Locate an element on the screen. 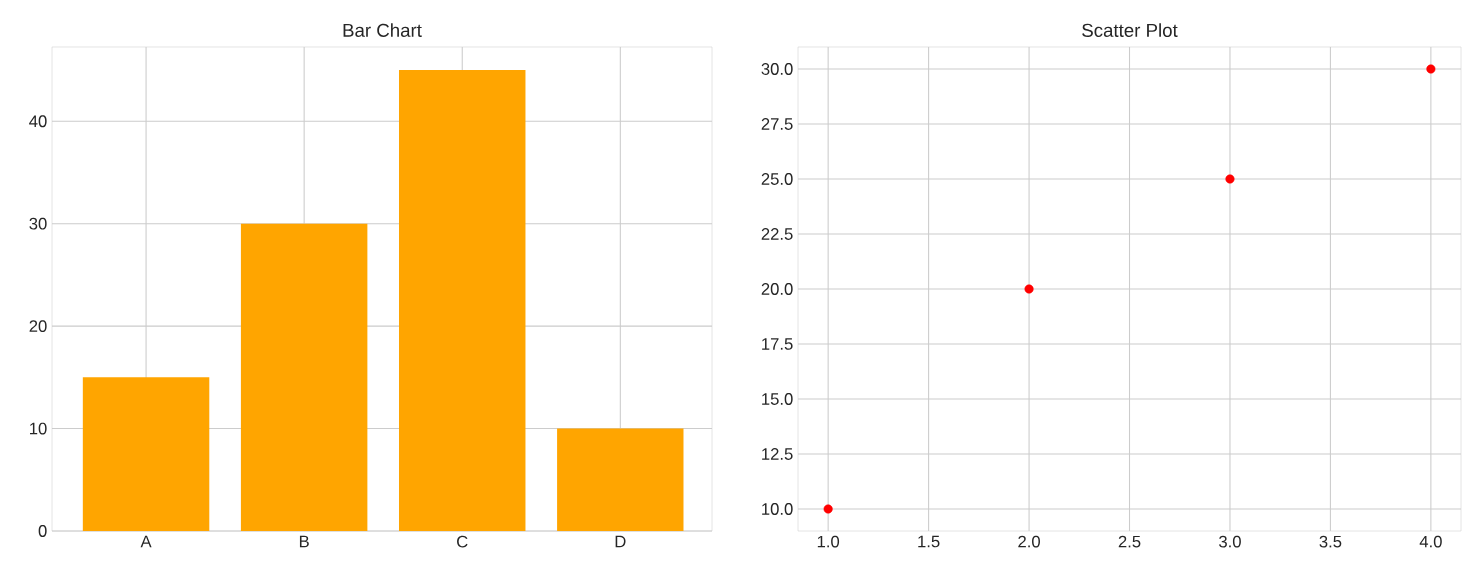 Image resolution: width=1476 pixels, height=574 pixels. x-tick-label: 3.5 is located at coordinates (1330, 541).